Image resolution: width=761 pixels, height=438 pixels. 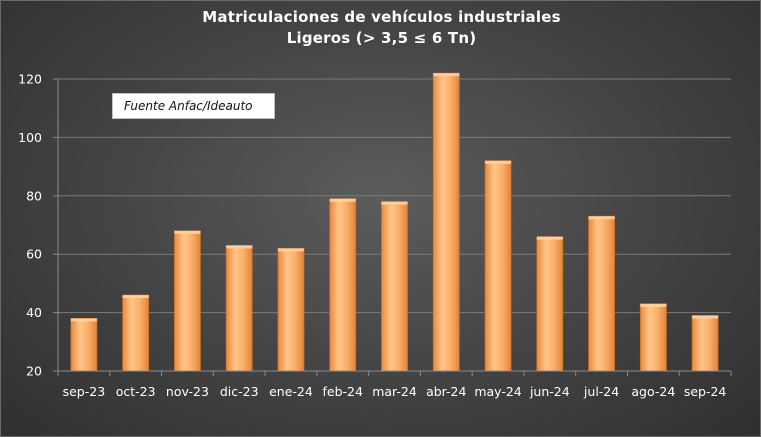 What do you see at coordinates (84, 391) in the screenshot?
I see `x-tick-label: sep-23` at bounding box center [84, 391].